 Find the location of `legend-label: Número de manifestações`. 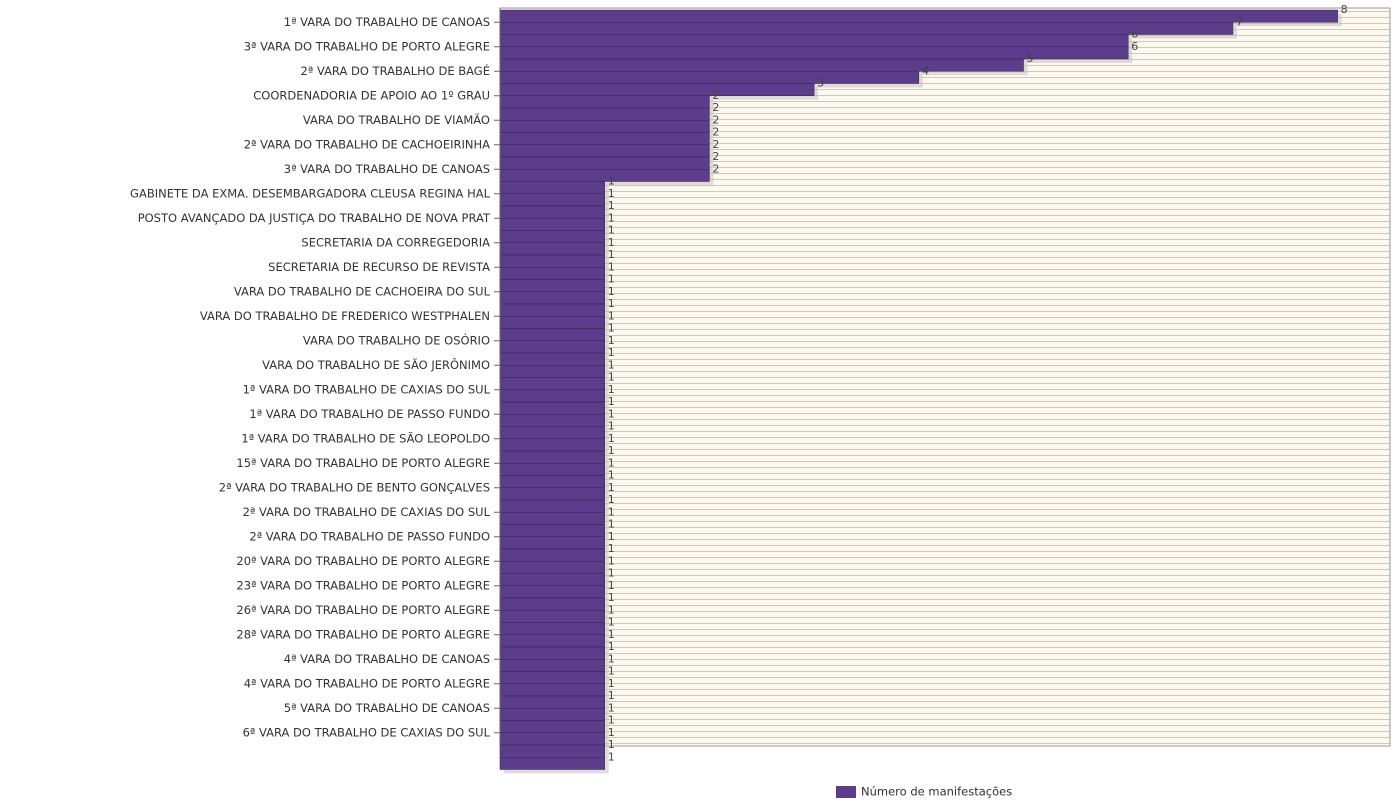

legend-label: Número de manifestações is located at coordinates (936, 792).